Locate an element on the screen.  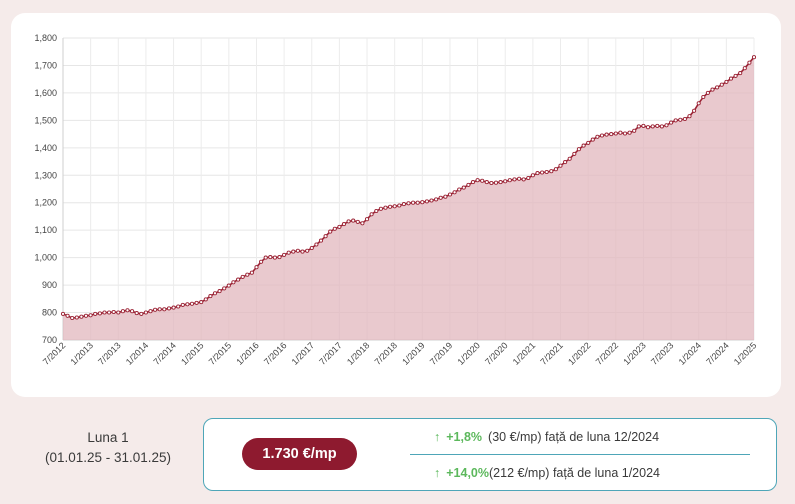
x-tick-label: 7/2022 is located at coordinates (607, 353).